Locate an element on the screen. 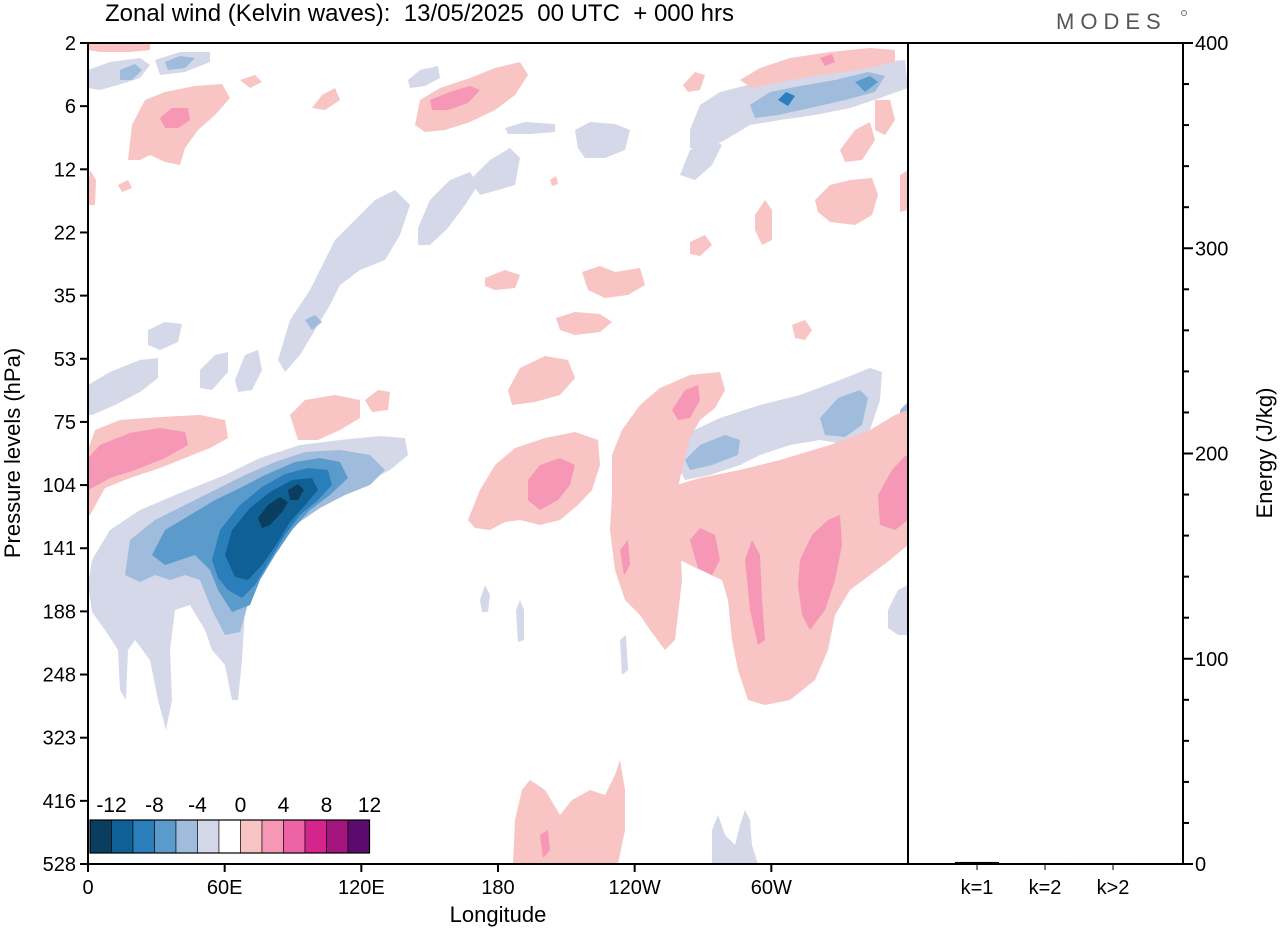  x-tick-label: 120E is located at coordinates (361, 888).